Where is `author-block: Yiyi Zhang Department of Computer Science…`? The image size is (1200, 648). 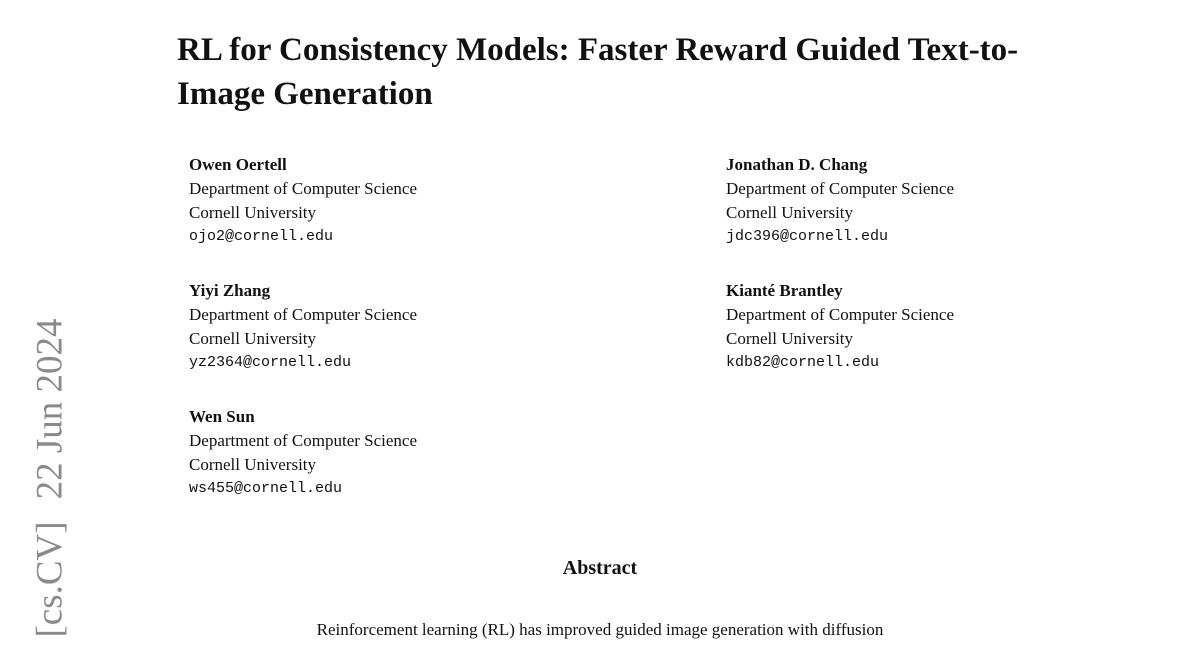 author-block: Yiyi Zhang Department of Computer Science… is located at coordinates (303, 327).